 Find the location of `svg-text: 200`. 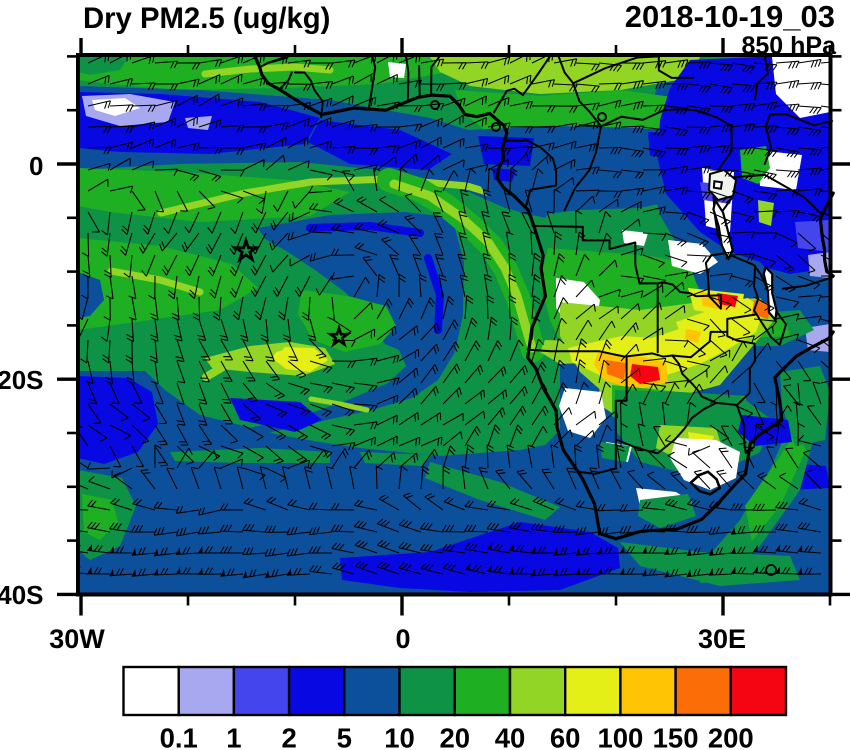

svg-text: 200 is located at coordinates (731, 736).